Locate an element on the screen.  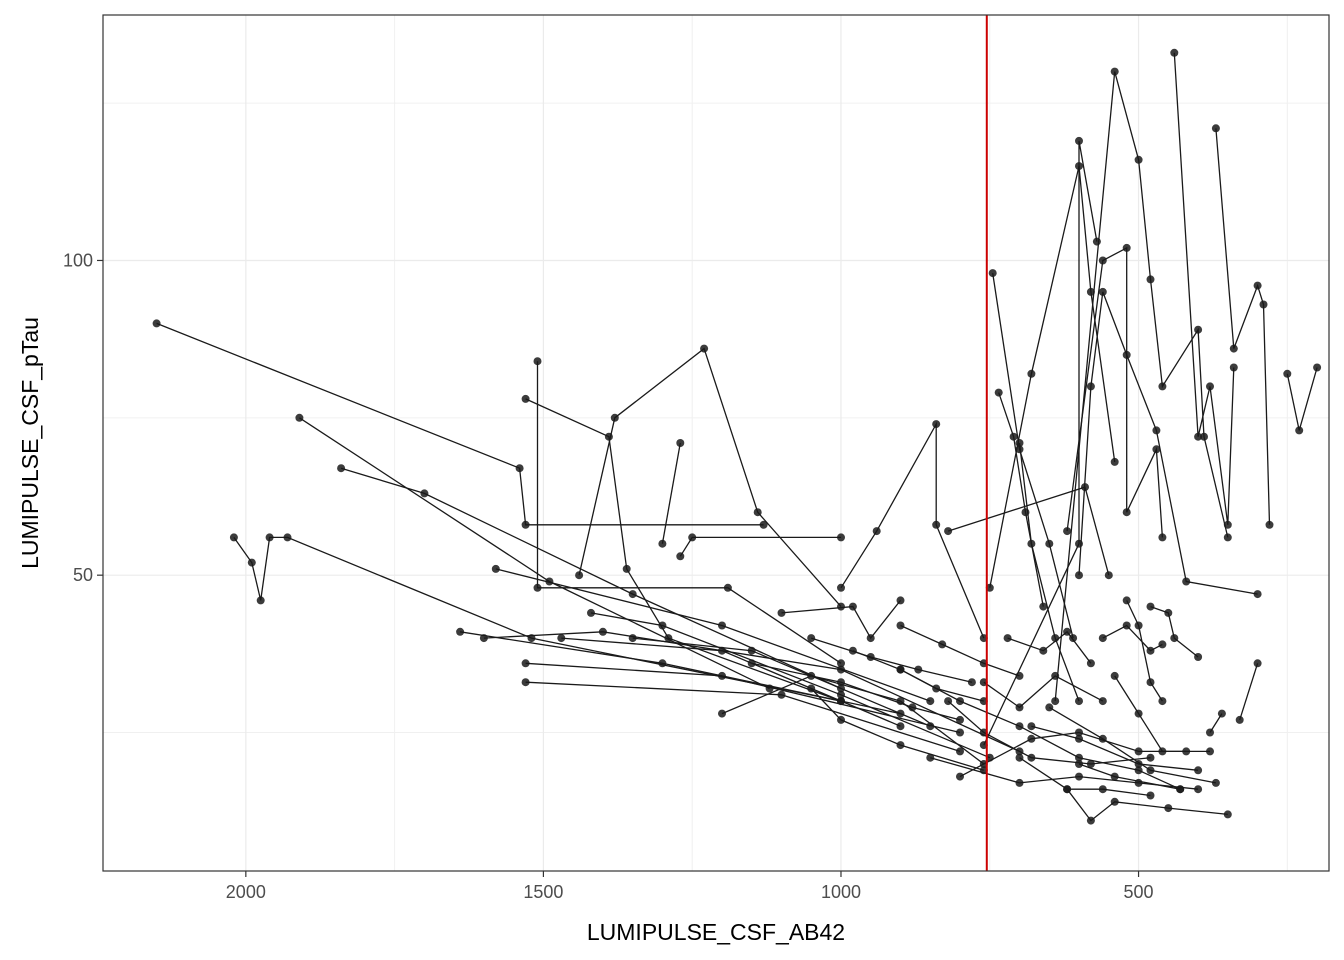
y-tick-label-0: 50 is located at coordinates (83, 575).